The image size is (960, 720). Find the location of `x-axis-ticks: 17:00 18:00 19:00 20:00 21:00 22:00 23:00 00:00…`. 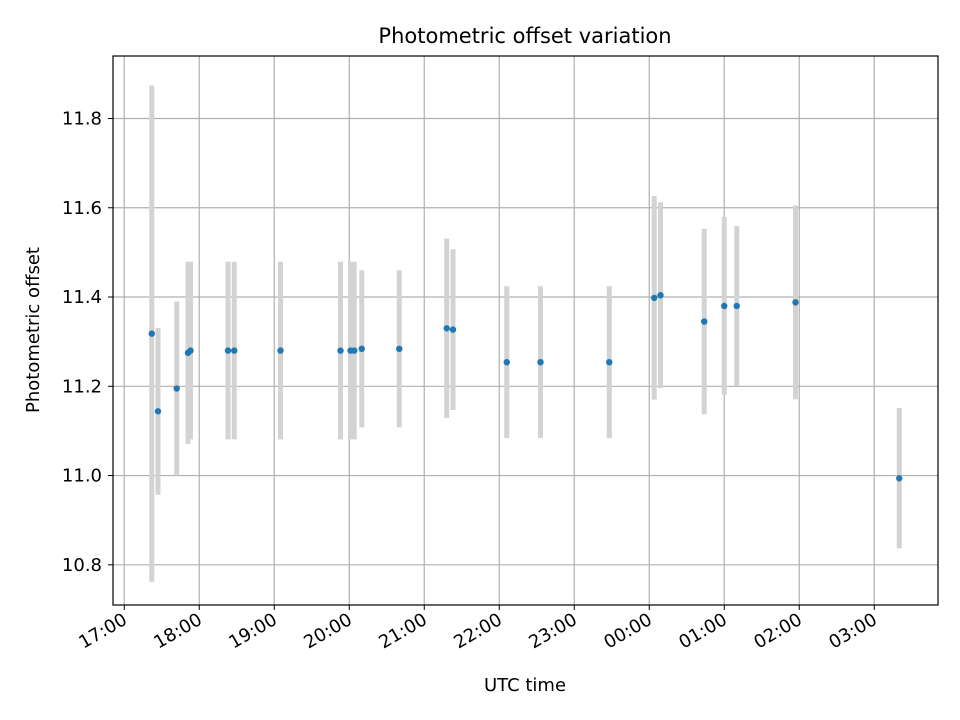

x-axis-ticks: 17:00 18:00 19:00 20:00 21:00 22:00 23:00 00:00… is located at coordinates (478, 629).